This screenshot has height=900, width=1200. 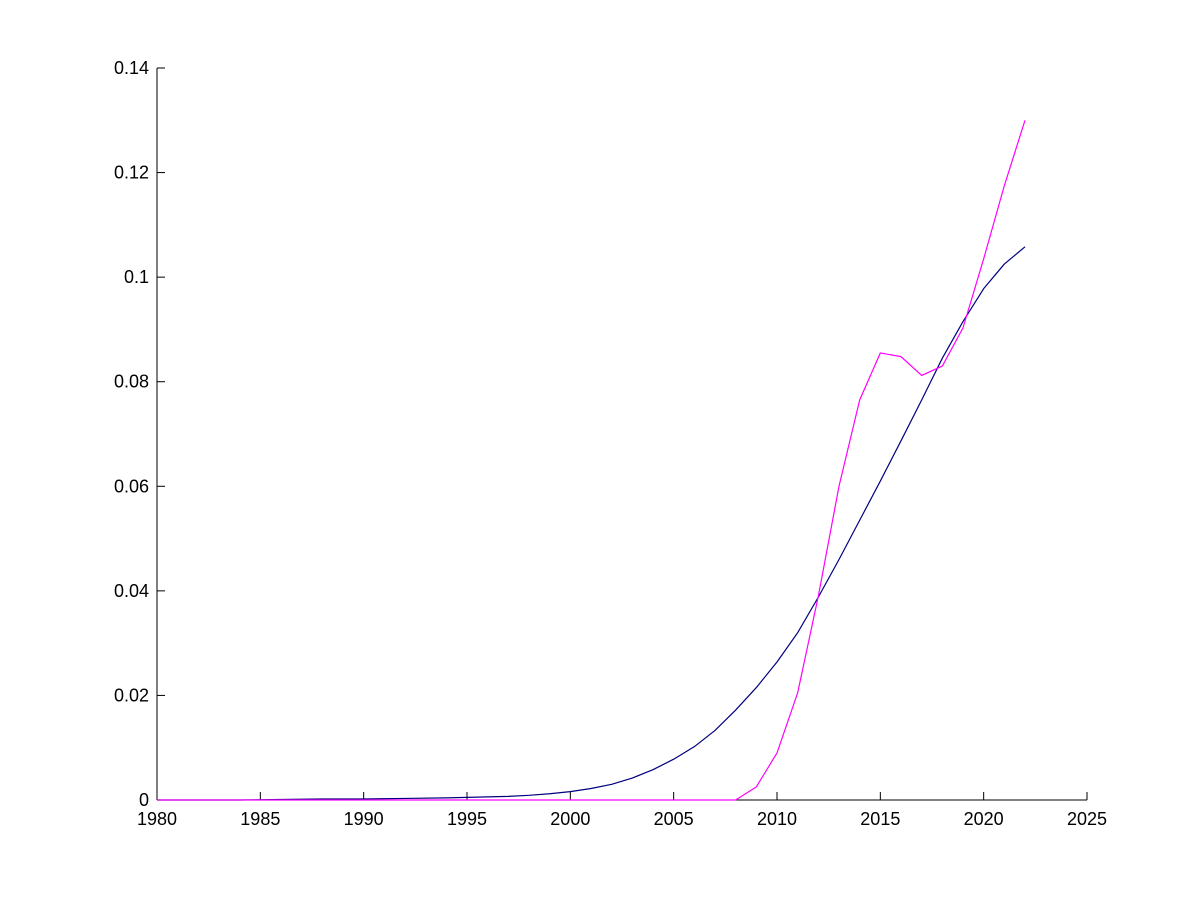 I want to click on y-tick-label: 0.12, so click(x=131, y=173).